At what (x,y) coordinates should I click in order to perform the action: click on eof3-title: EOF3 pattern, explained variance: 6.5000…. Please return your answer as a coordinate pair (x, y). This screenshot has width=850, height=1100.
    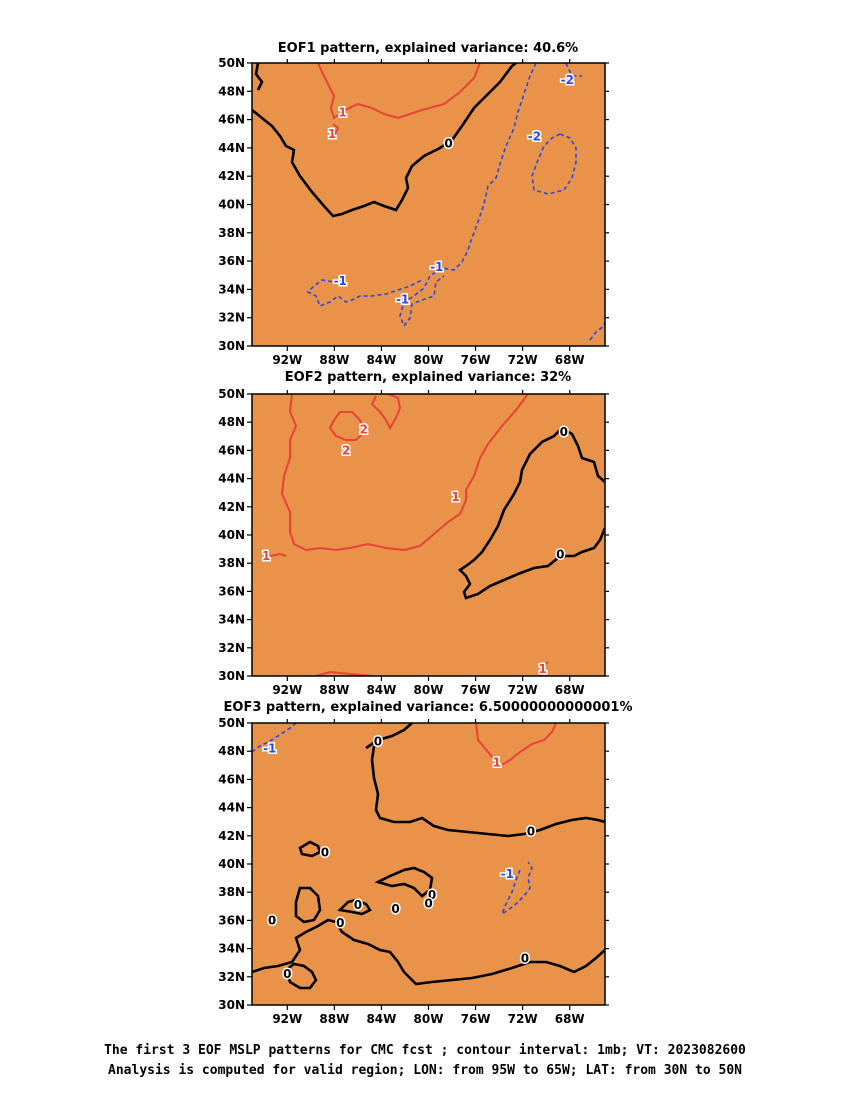
    Looking at the image, I should click on (428, 707).